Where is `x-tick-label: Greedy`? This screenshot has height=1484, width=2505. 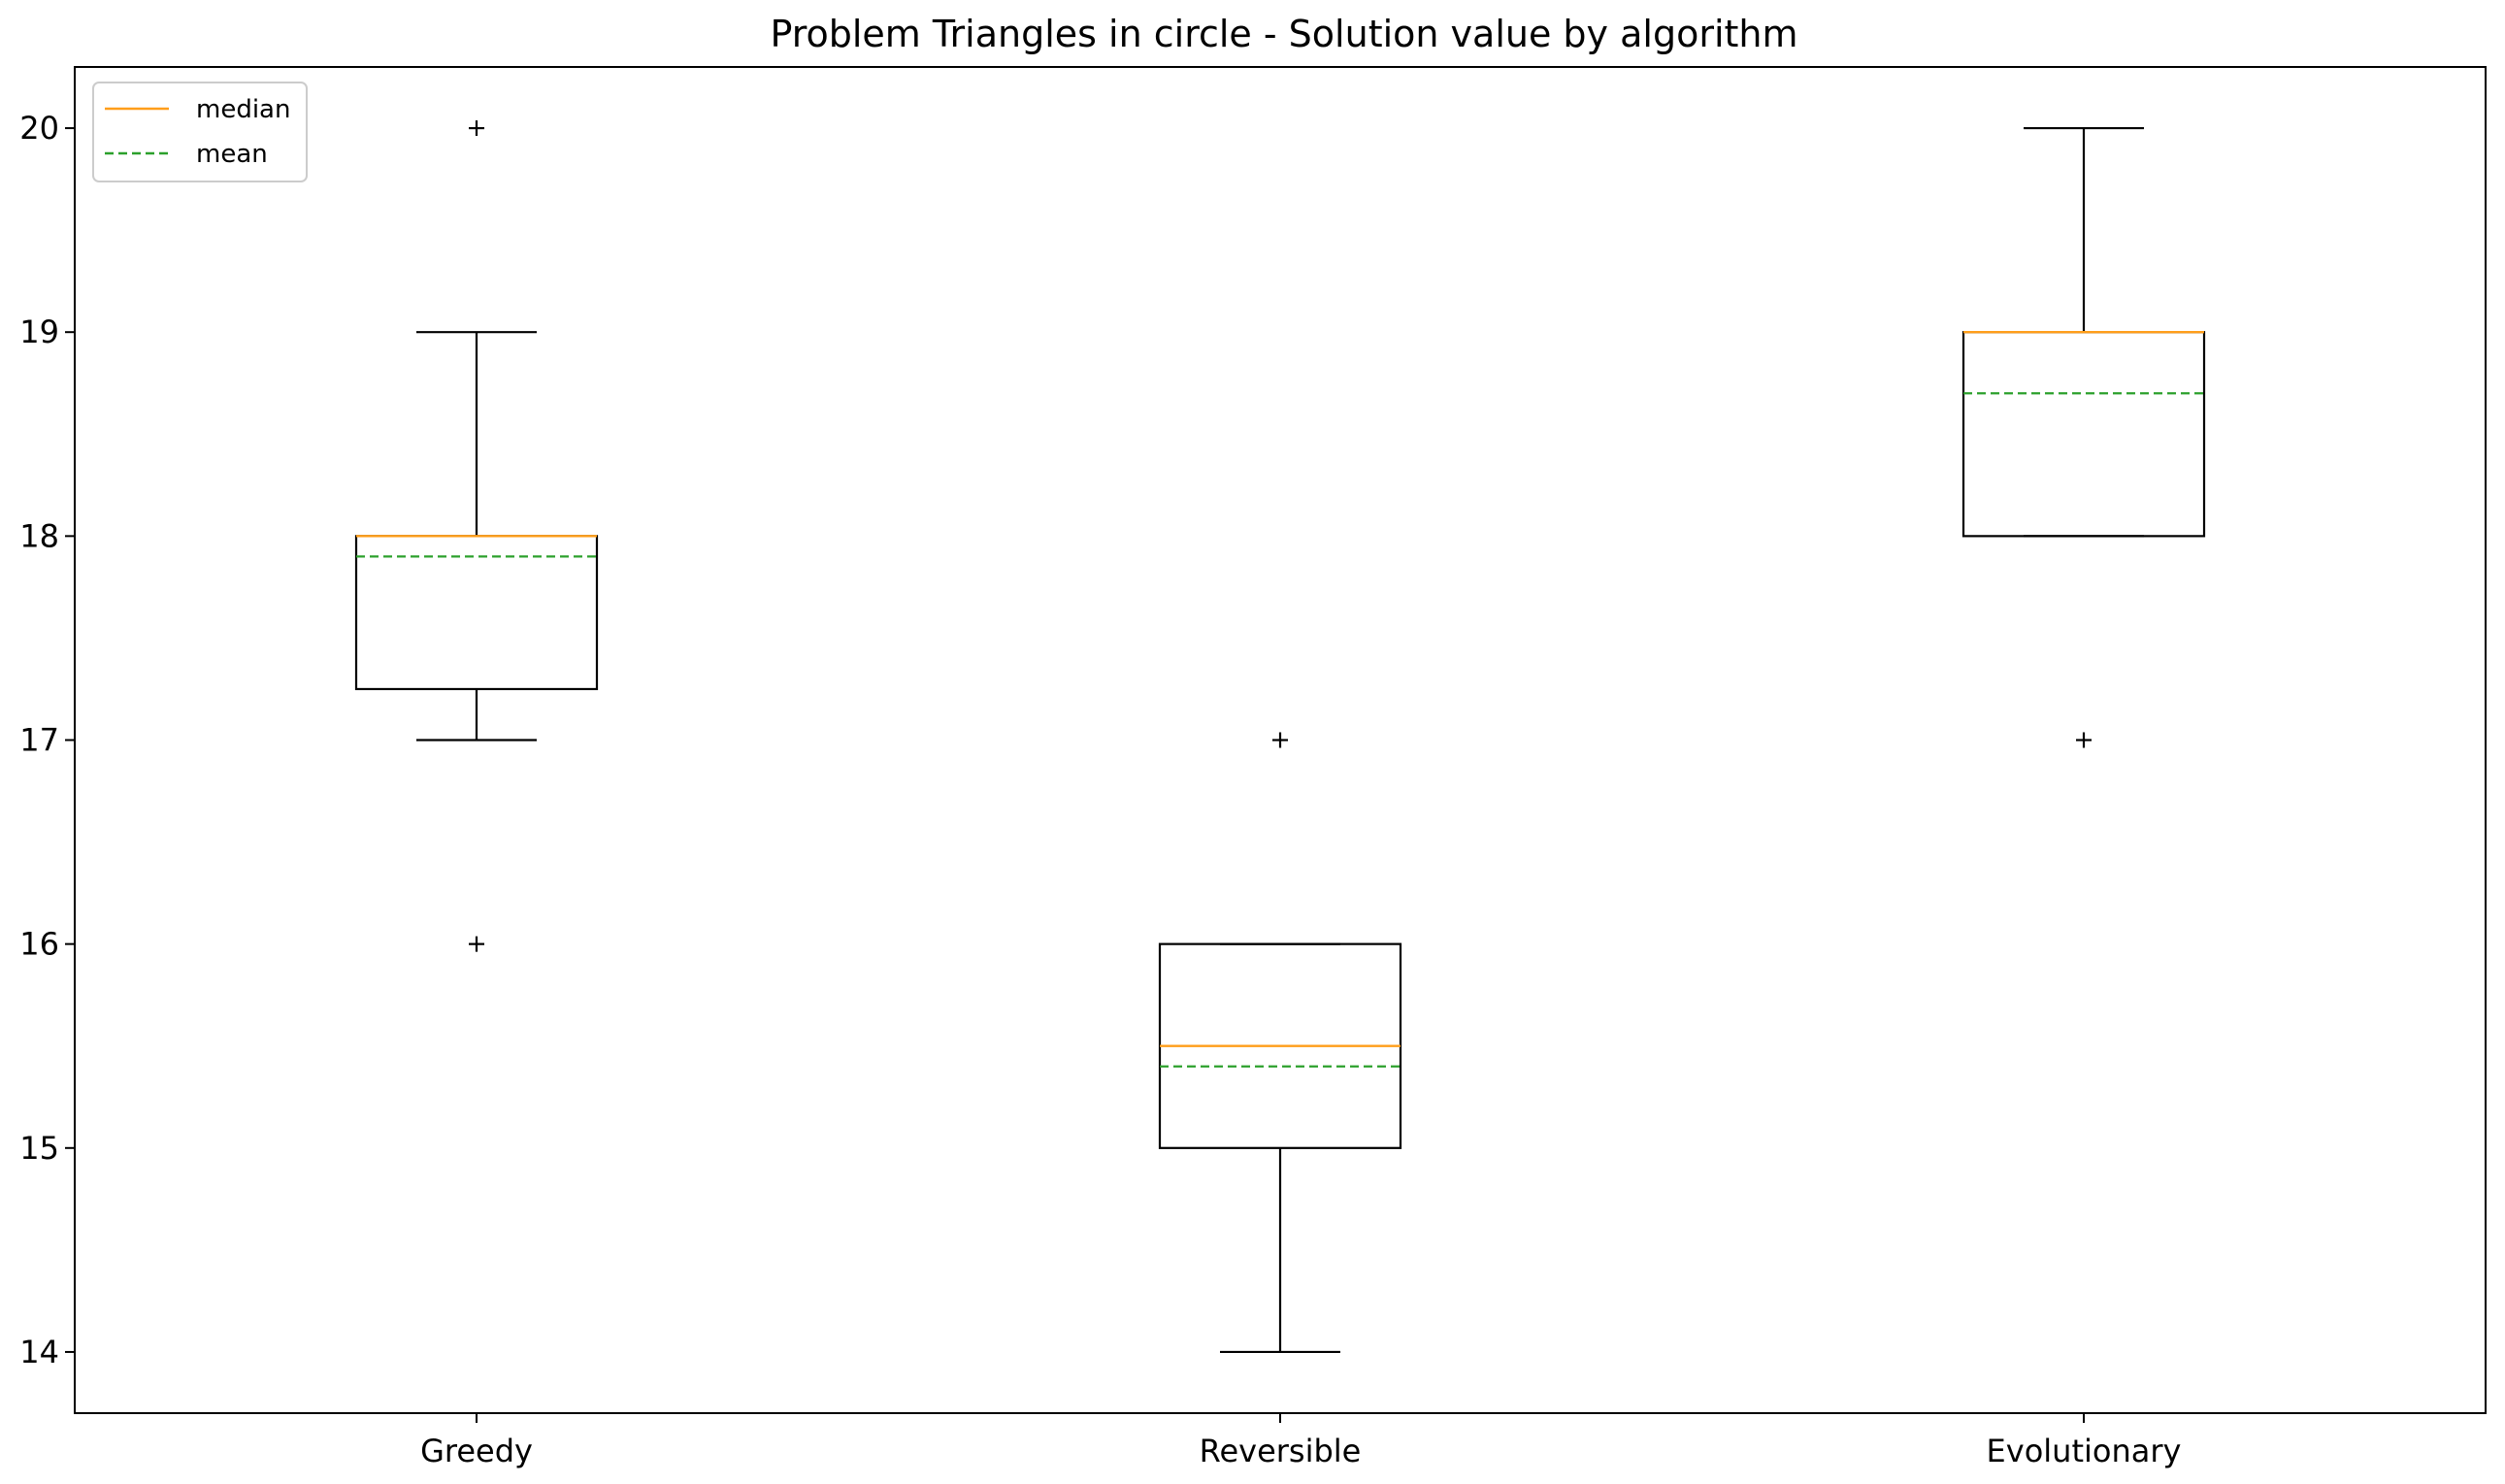 x-tick-label: Greedy is located at coordinates (476, 1451).